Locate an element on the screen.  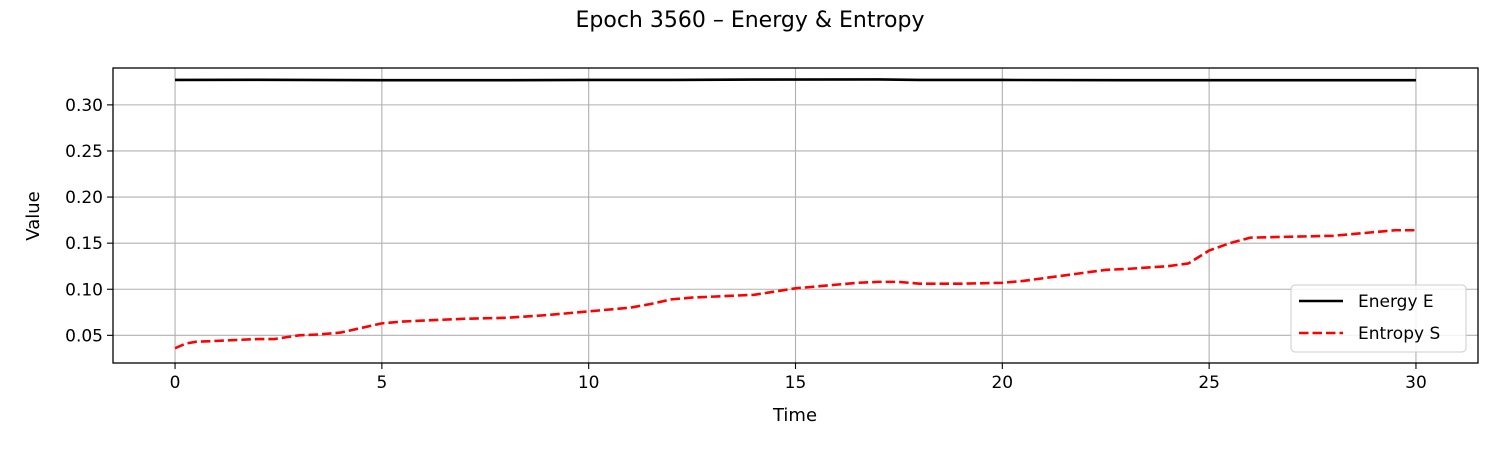
x-tick-label: 0 is located at coordinates (175, 383).